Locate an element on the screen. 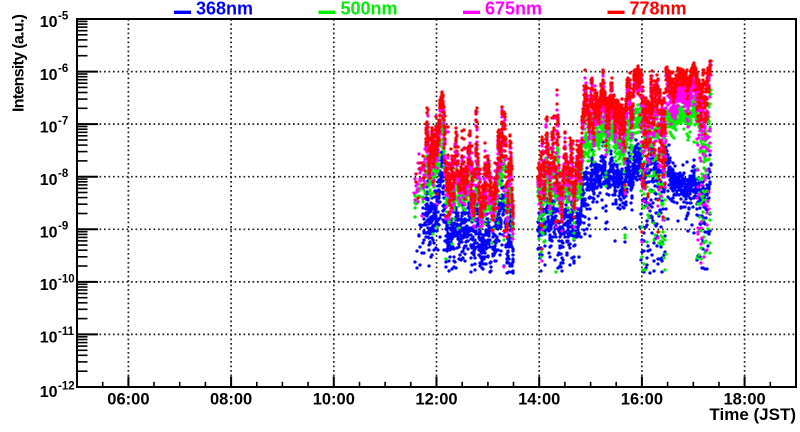  svg-text: -5 is located at coordinates (63, 16).